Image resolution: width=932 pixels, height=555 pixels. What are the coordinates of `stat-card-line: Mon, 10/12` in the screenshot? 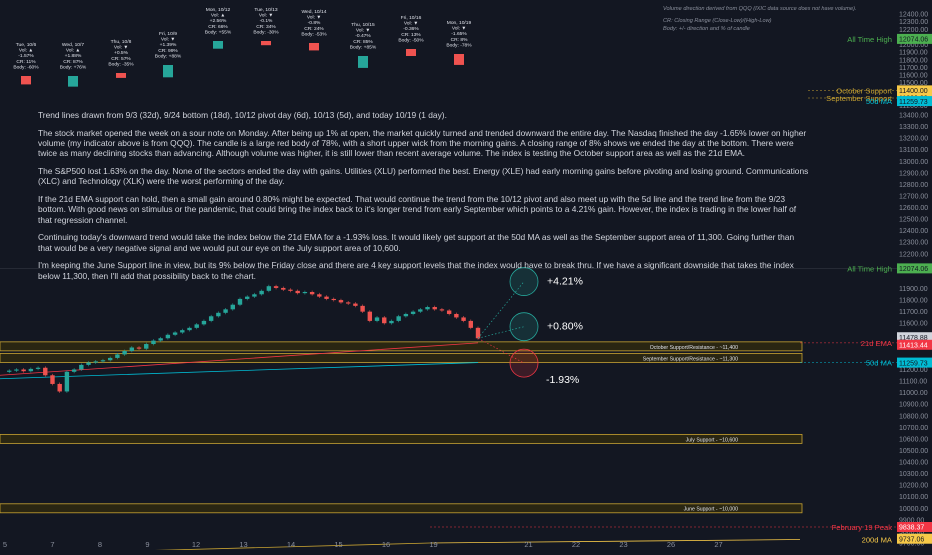 It's located at (218, 10).